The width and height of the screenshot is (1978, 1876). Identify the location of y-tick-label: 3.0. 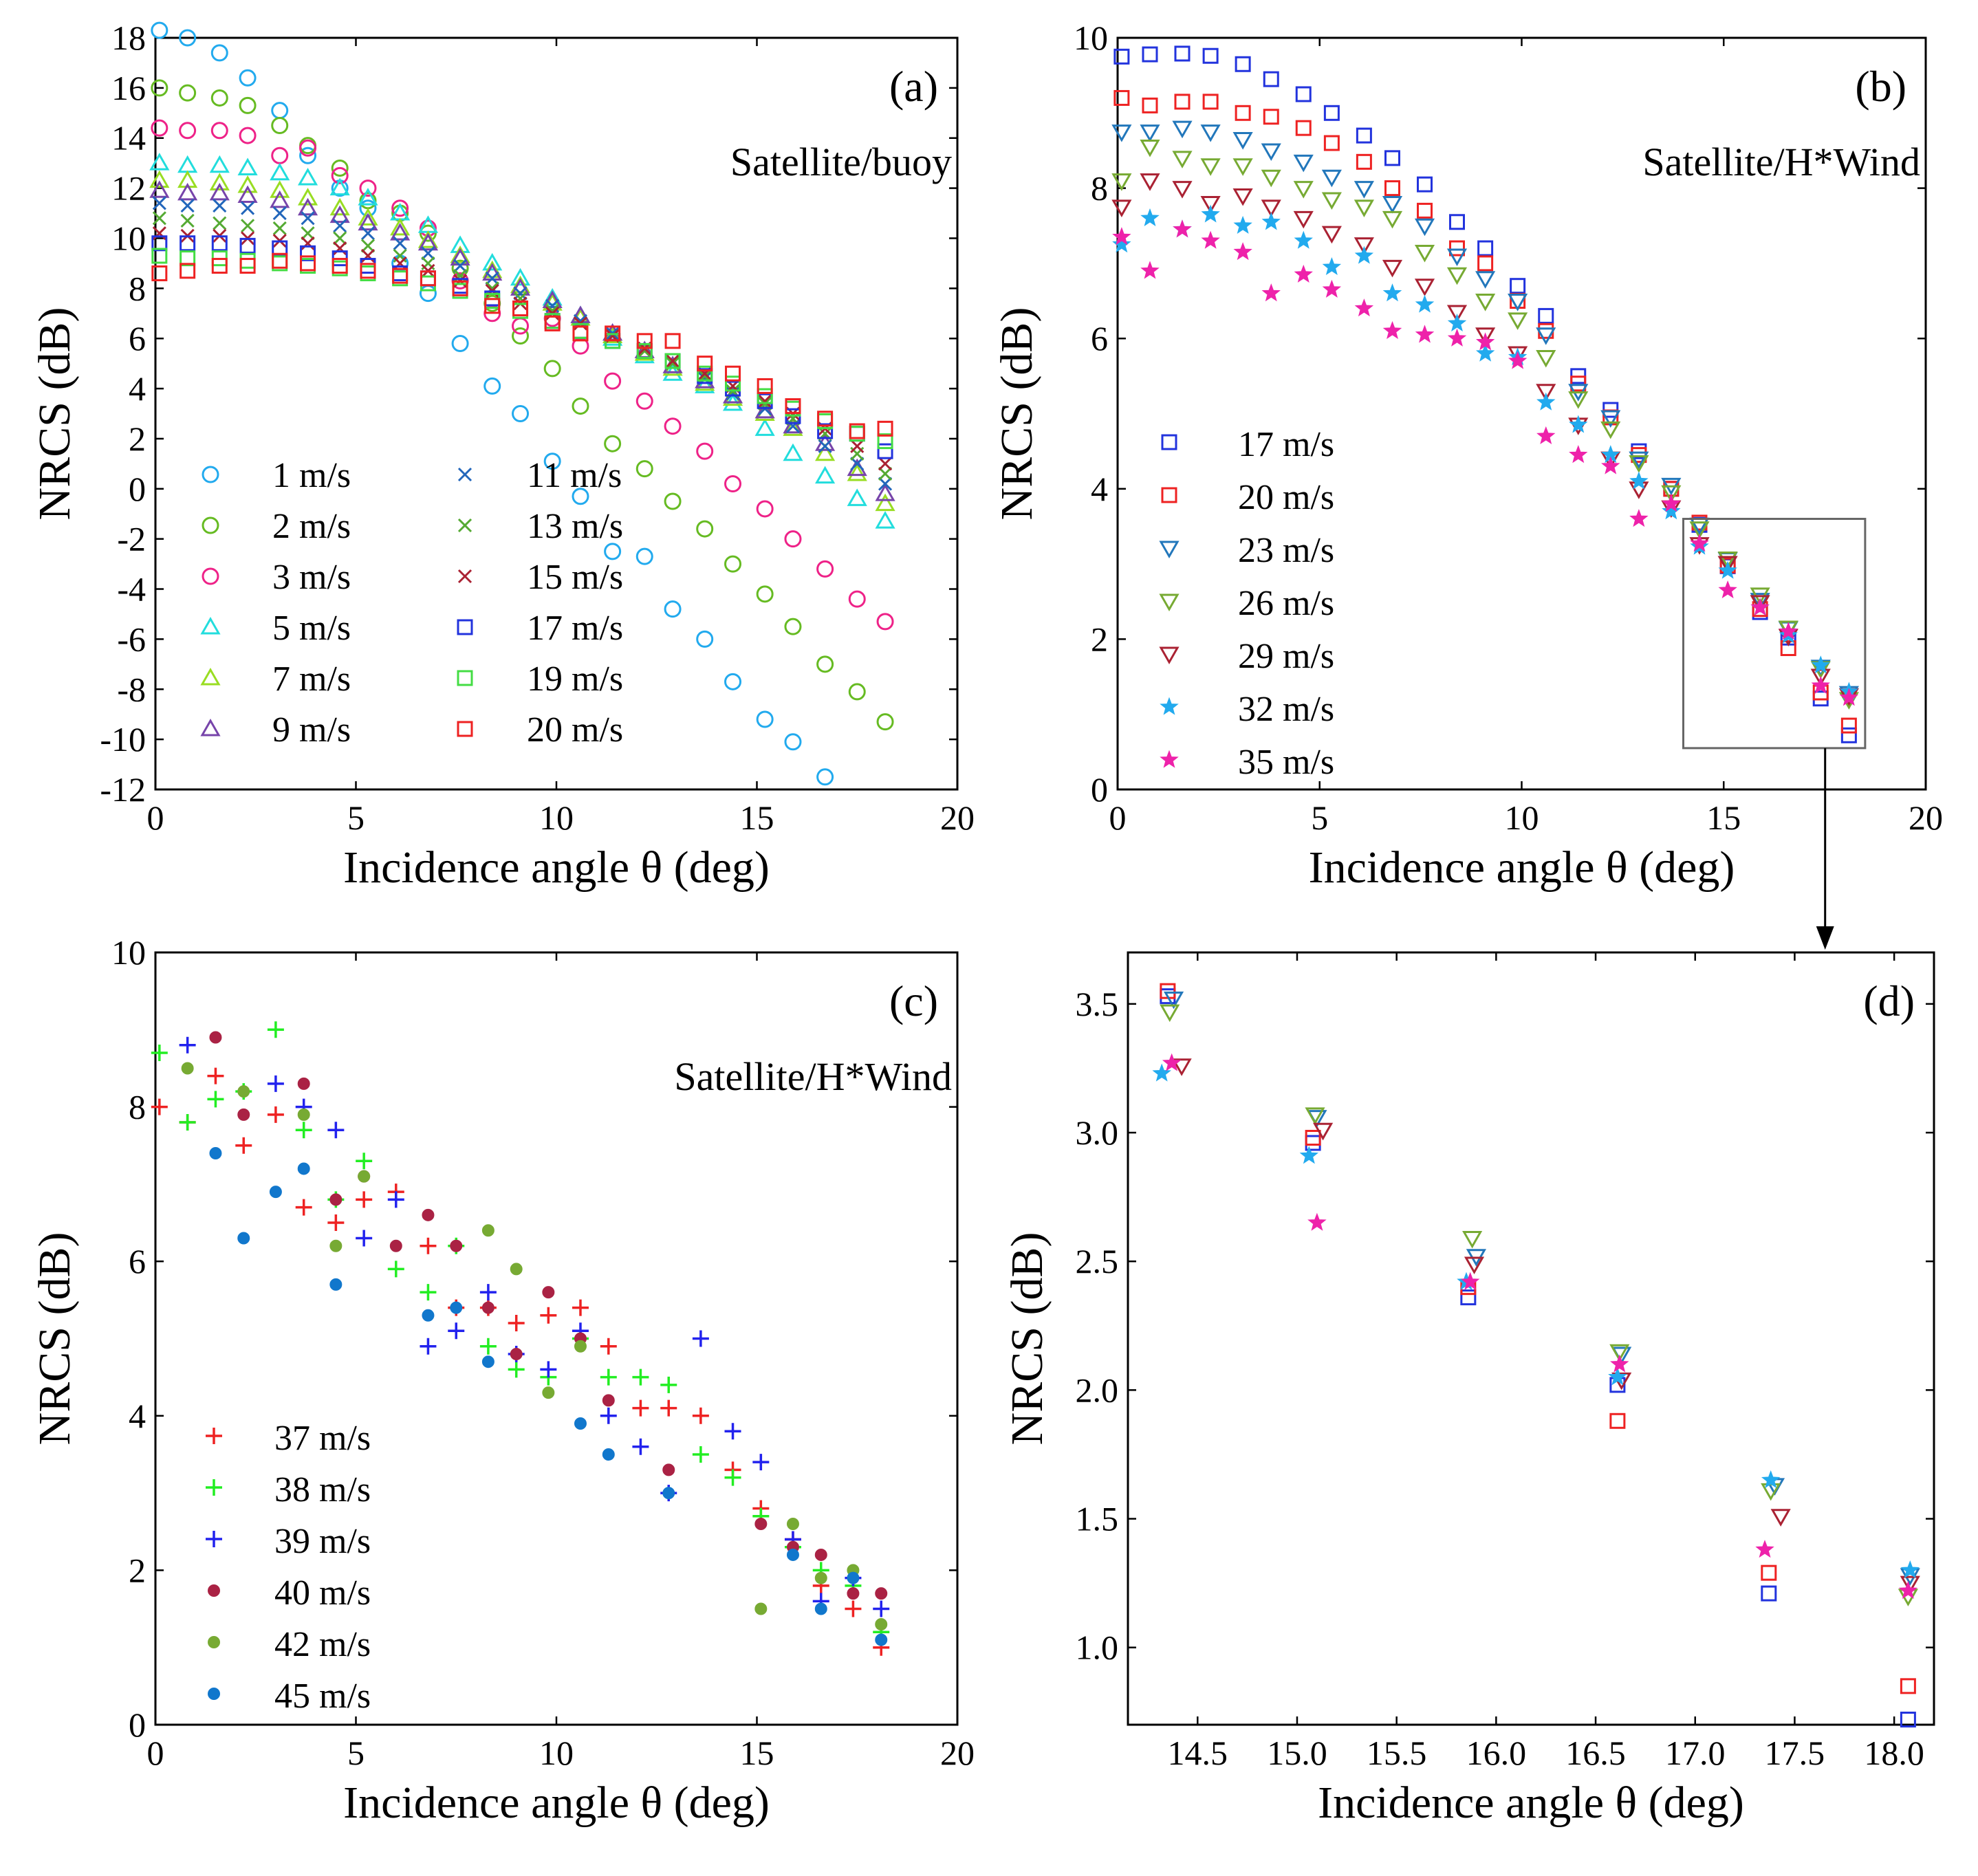
(1097, 1133).